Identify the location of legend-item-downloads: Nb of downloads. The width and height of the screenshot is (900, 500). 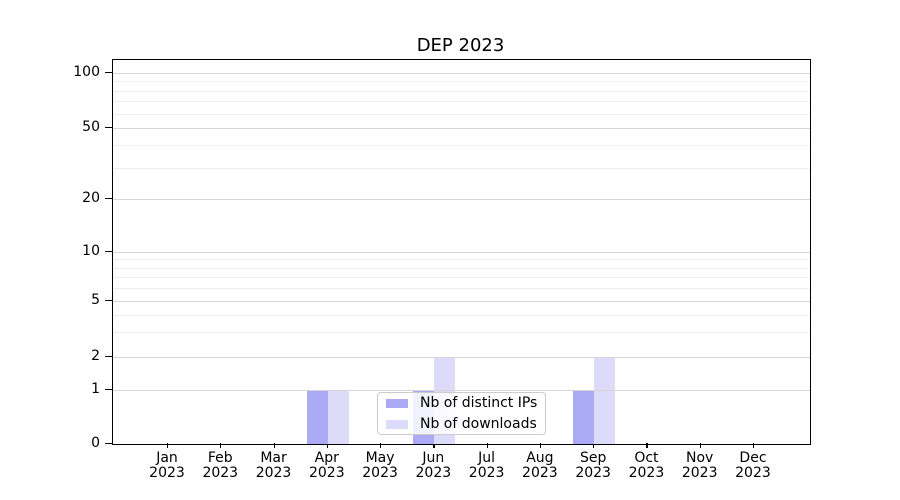
(461, 424).